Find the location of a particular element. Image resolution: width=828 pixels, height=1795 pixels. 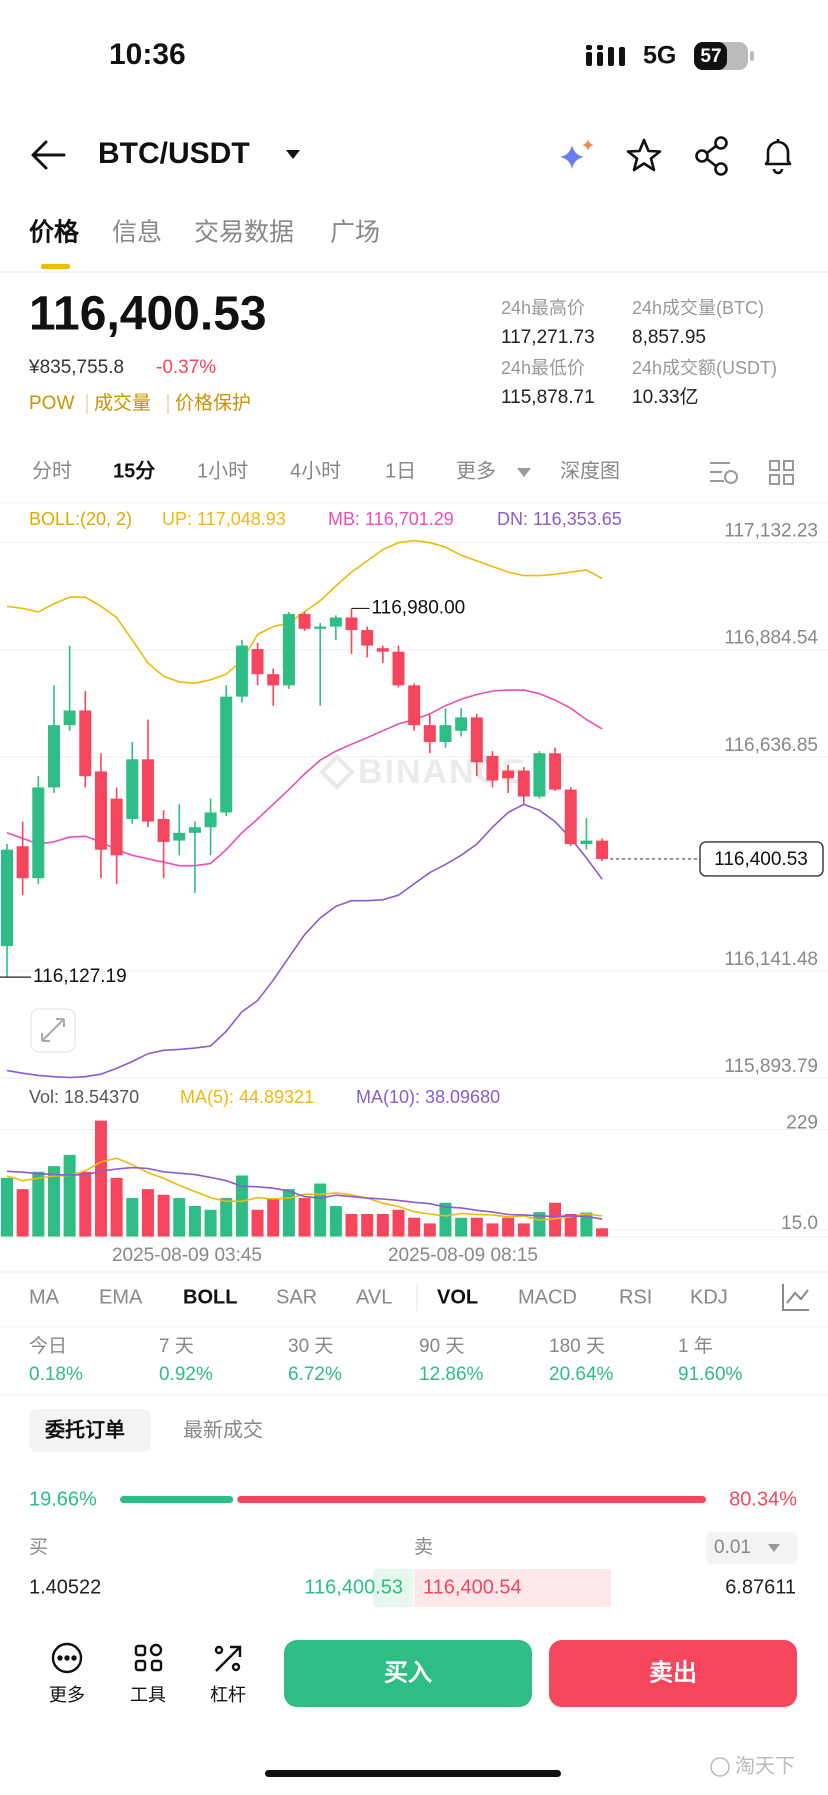

tab-indicator is located at coordinates (55, 266).